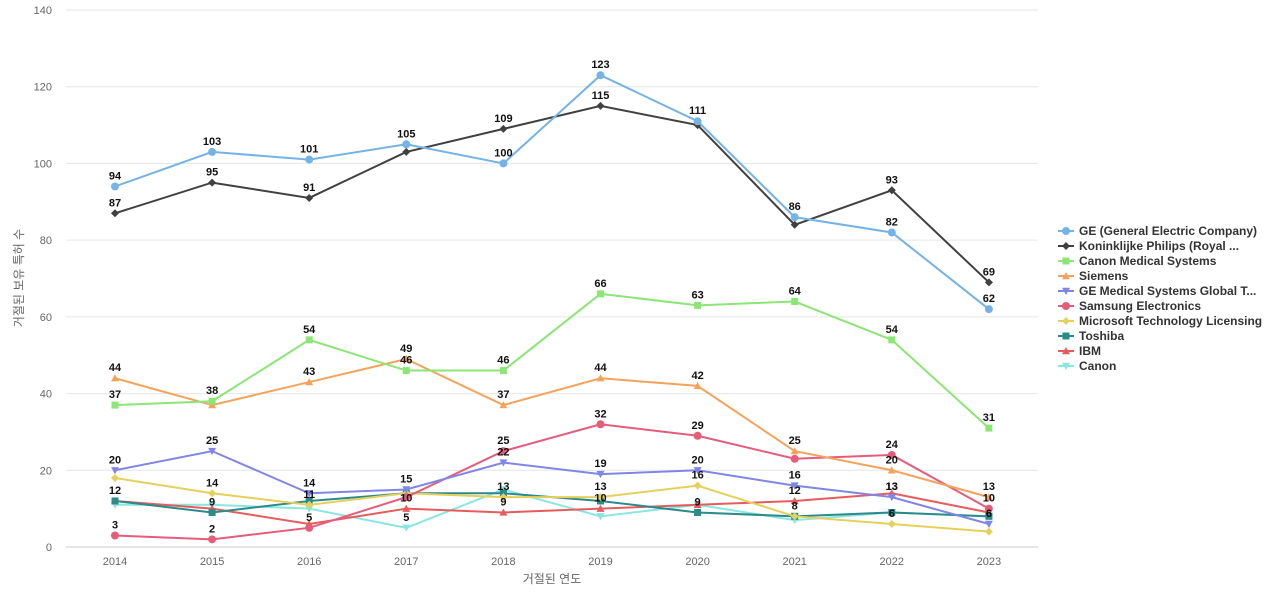 The height and width of the screenshot is (605, 1280). Describe the element at coordinates (892, 445) in the screenshot. I see `data-label: 24` at that location.